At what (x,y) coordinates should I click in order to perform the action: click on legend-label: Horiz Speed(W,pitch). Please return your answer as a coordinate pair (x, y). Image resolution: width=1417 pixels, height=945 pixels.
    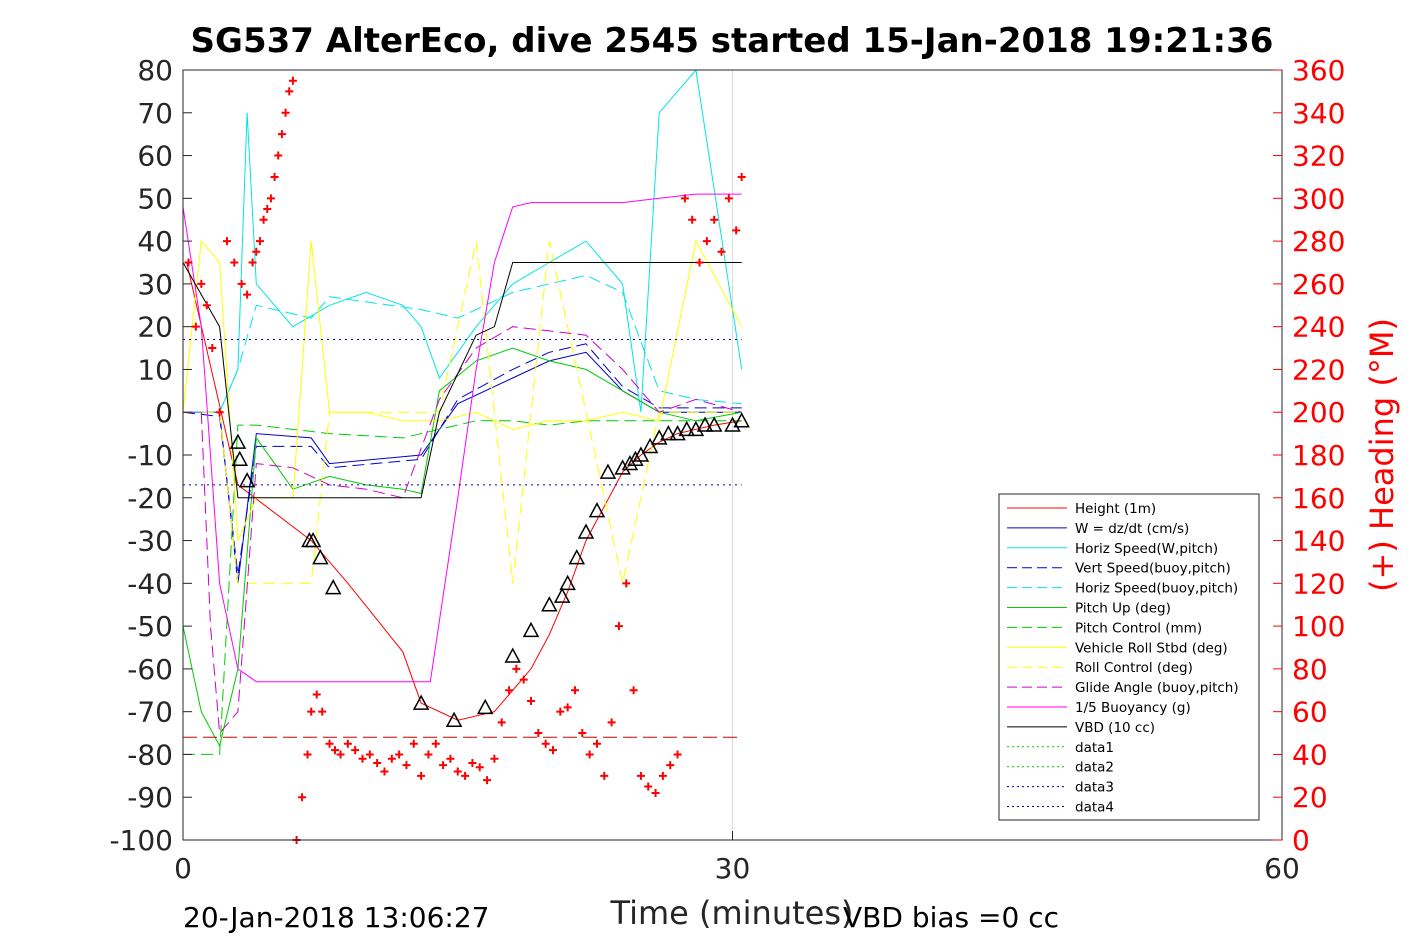
    Looking at the image, I should click on (1146, 549).